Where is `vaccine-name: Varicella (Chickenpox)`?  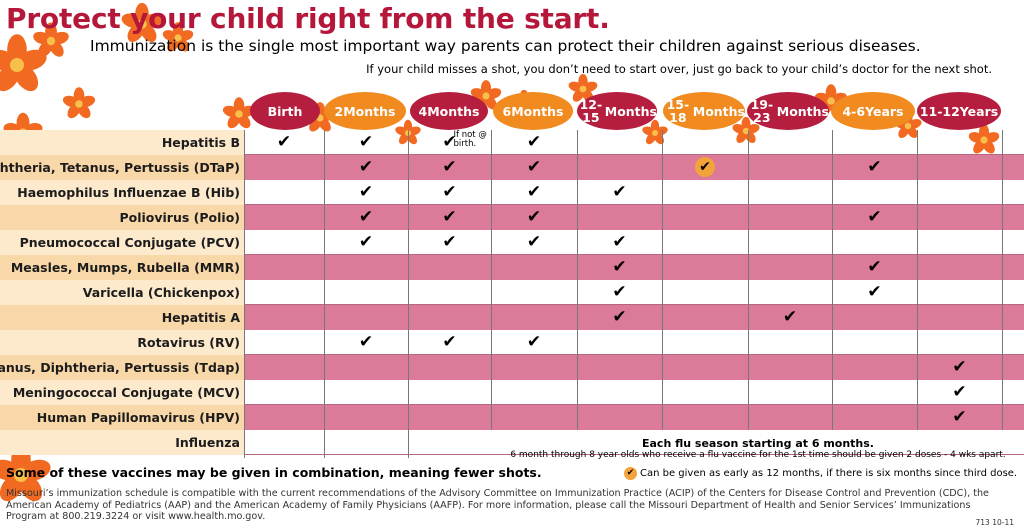
vaccine-name: Varicella (Chickenpox) is located at coordinates (122, 292).